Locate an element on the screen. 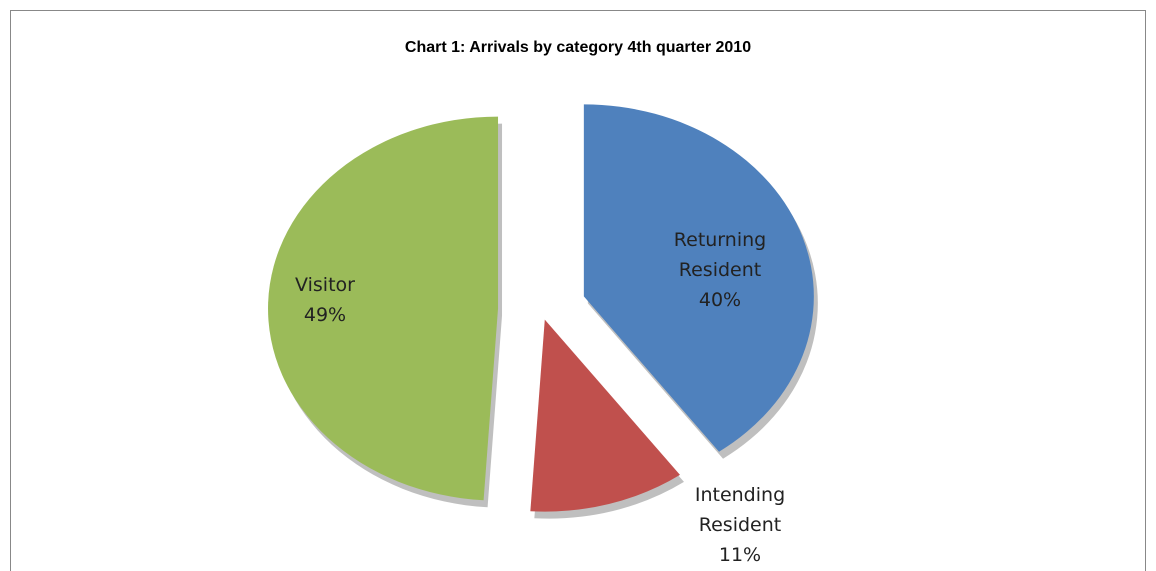  slice-value-label: 11% is located at coordinates (740, 555).